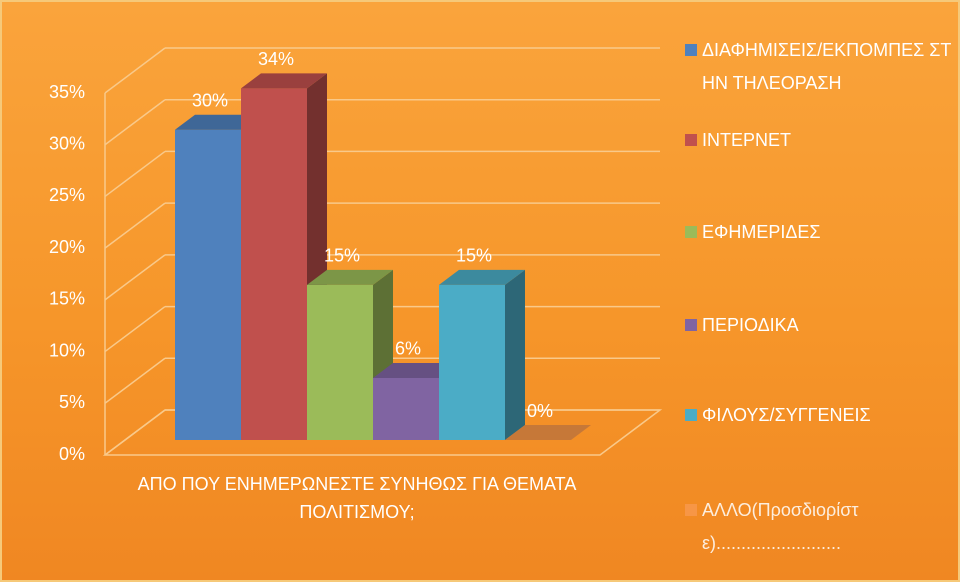 This screenshot has width=960, height=582. Describe the element at coordinates (67, 195) in the screenshot. I see `y-tick-label: 25%` at that location.